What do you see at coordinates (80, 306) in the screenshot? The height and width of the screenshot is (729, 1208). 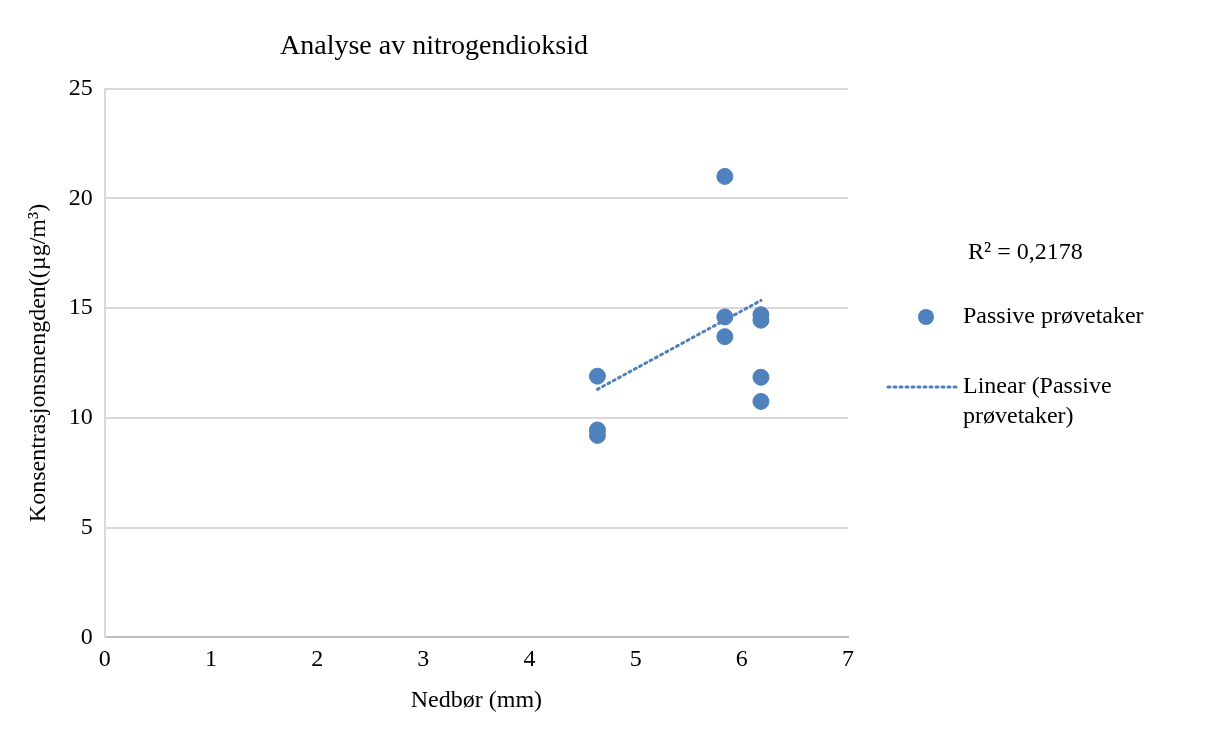 I see `y-tick-label: 15` at bounding box center [80, 306].